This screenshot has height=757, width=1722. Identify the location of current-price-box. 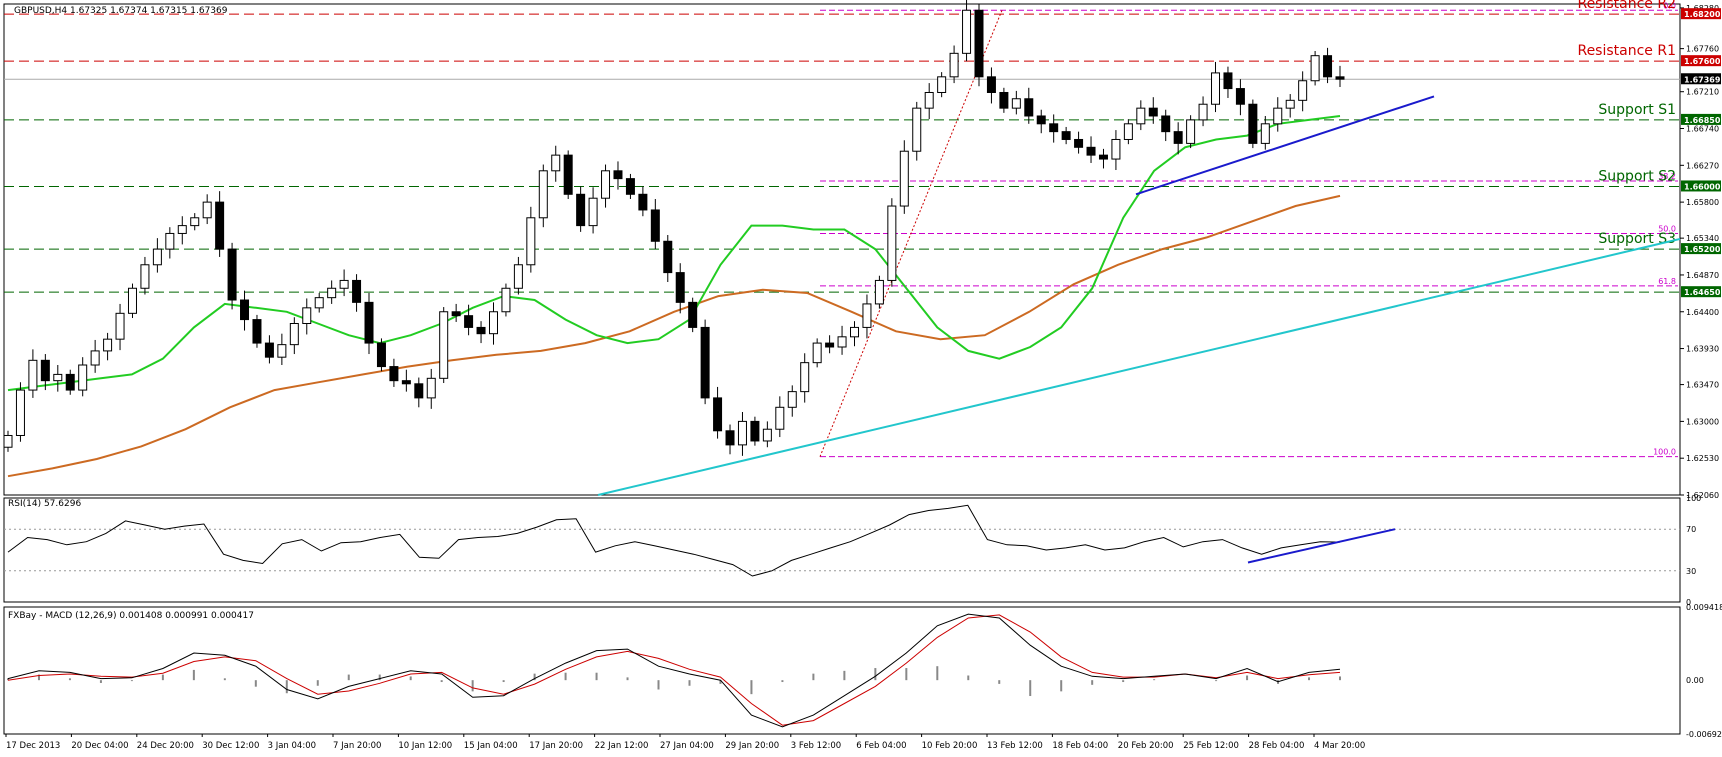
(1701, 79).